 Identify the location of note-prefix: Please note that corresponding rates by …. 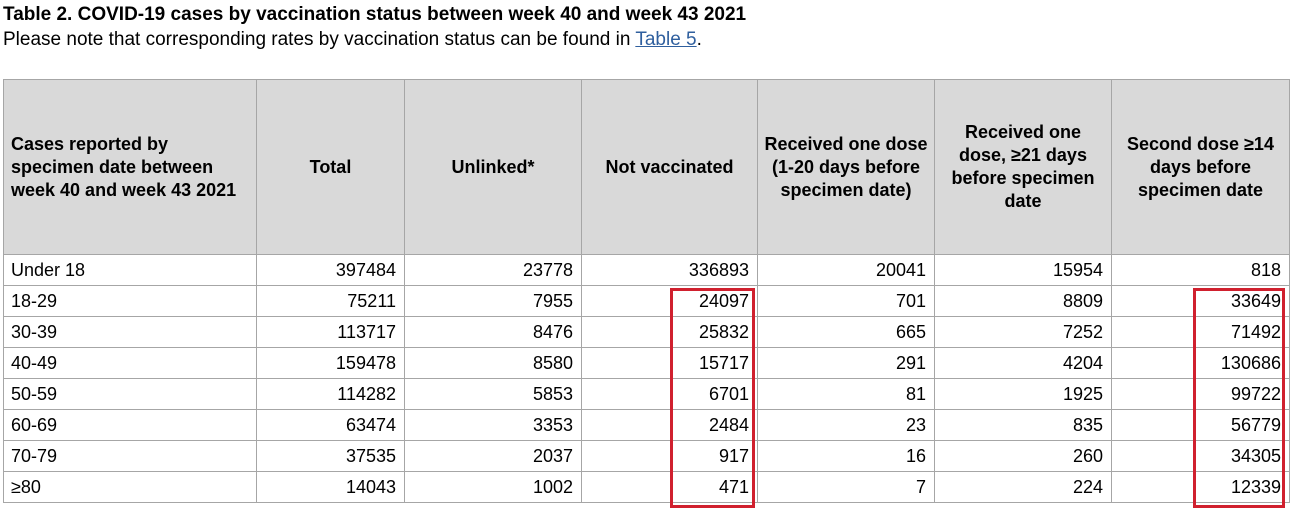
(319, 39).